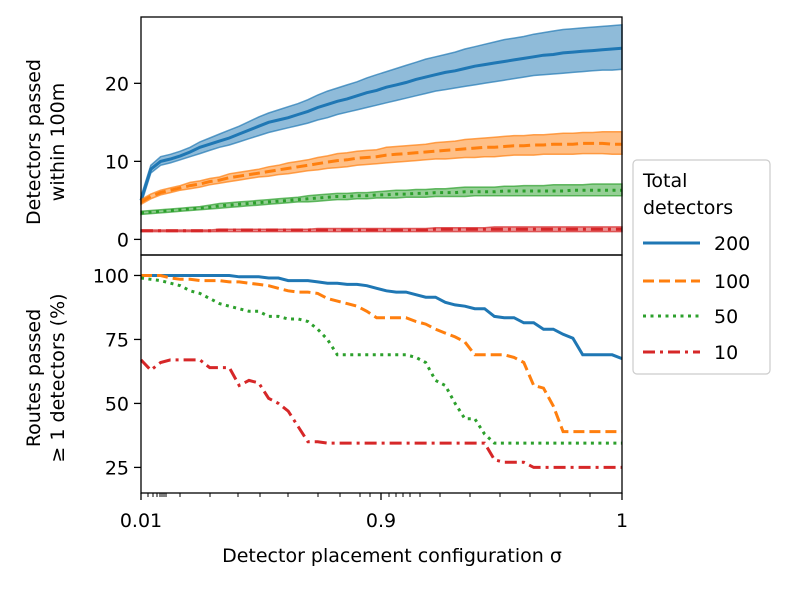 The image size is (788, 590). What do you see at coordinates (117, 84) in the screenshot?
I see `top-y-tick-label: 20` at bounding box center [117, 84].